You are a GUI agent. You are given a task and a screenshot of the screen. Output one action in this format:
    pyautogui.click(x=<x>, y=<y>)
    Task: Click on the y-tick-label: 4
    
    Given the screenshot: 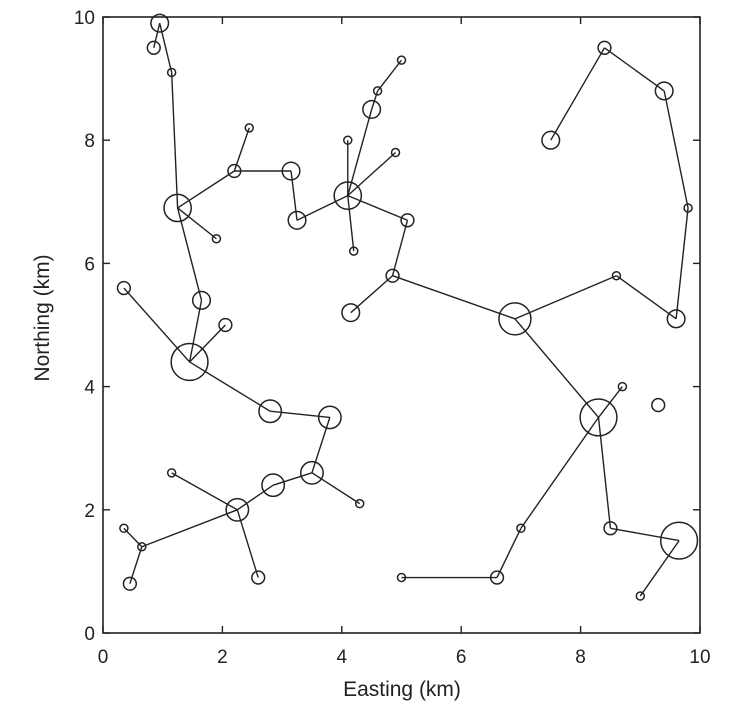 What is the action you would take?
    pyautogui.click(x=89, y=388)
    